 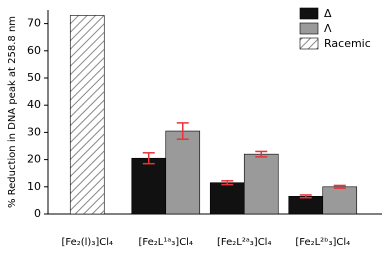 What do you see at coordinates (34, 131) in the screenshot?
I see `y-tick-label: 30` at bounding box center [34, 131].